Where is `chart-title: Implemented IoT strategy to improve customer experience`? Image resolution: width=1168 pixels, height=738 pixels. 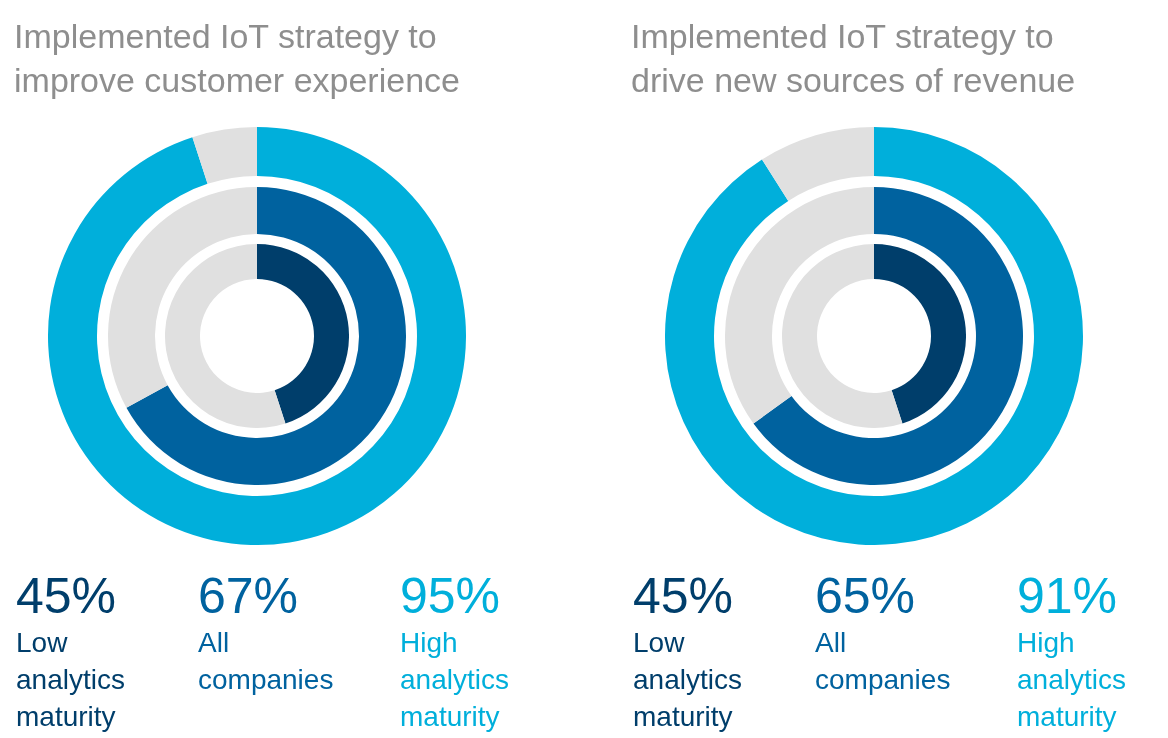
chart-title: Implemented IoT strategy to improve customer experience is located at coordinates (237, 58).